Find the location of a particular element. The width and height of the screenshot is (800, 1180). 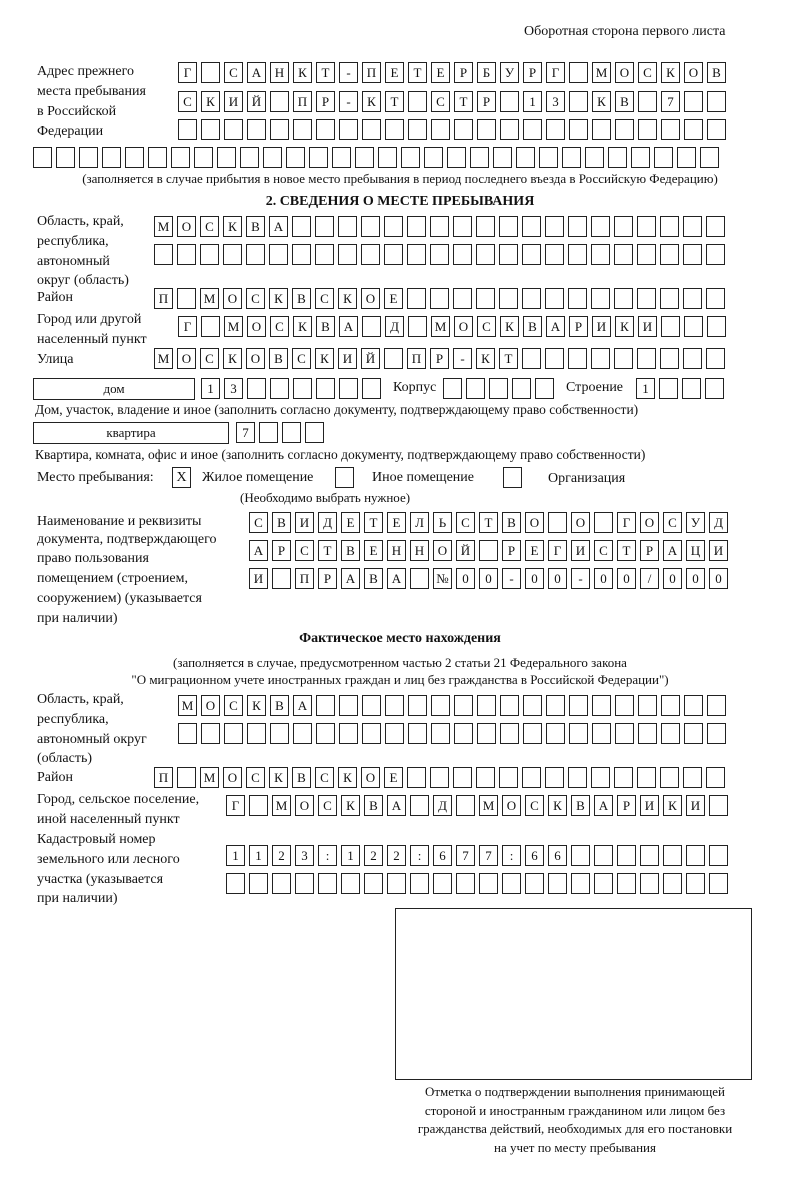

char-cell: Т is located at coordinates (417, 72).